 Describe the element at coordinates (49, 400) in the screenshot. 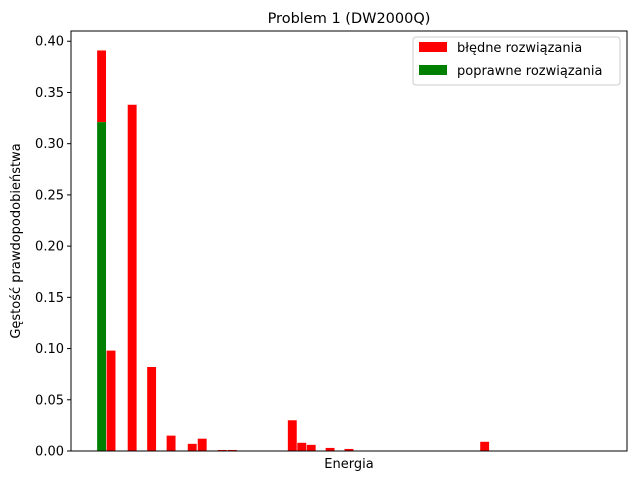

I see `y-tick-label: 0.05` at that location.